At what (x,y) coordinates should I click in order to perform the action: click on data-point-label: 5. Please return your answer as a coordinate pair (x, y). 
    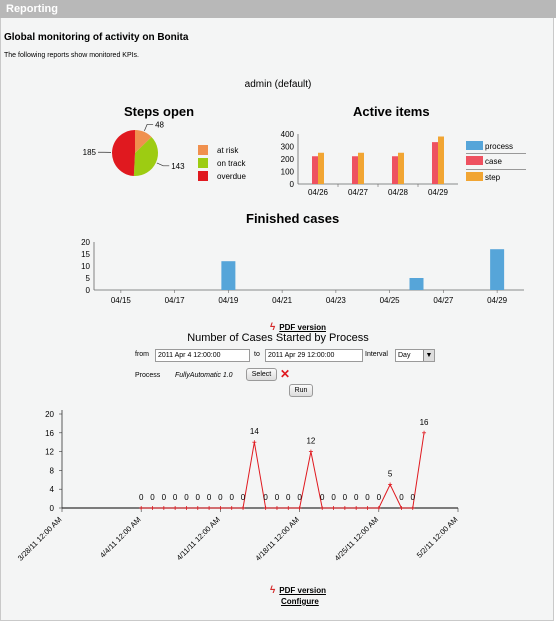
    Looking at the image, I should click on (390, 474).